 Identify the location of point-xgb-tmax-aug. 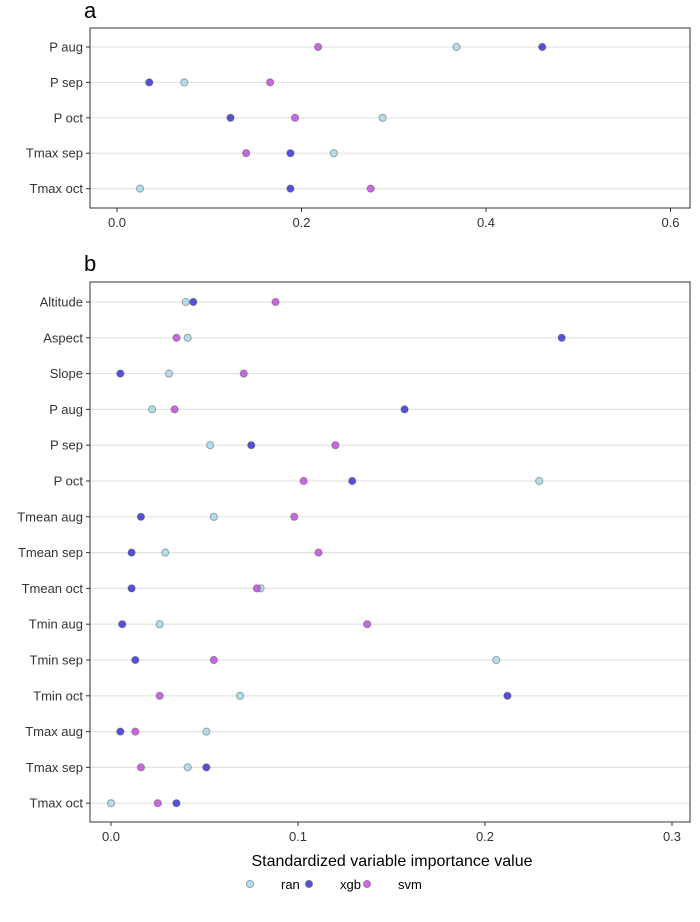
(120, 731).